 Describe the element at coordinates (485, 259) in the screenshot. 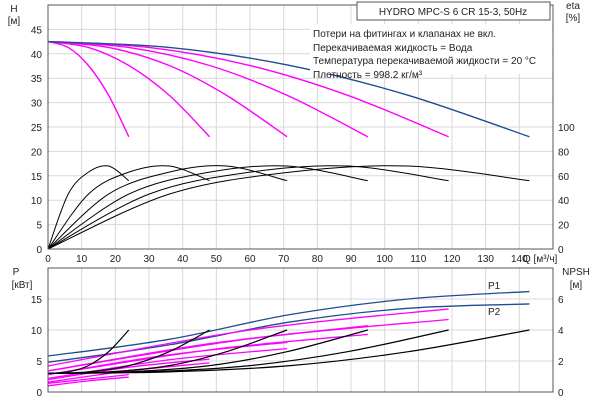

I see `x-tick-label: 130` at that location.